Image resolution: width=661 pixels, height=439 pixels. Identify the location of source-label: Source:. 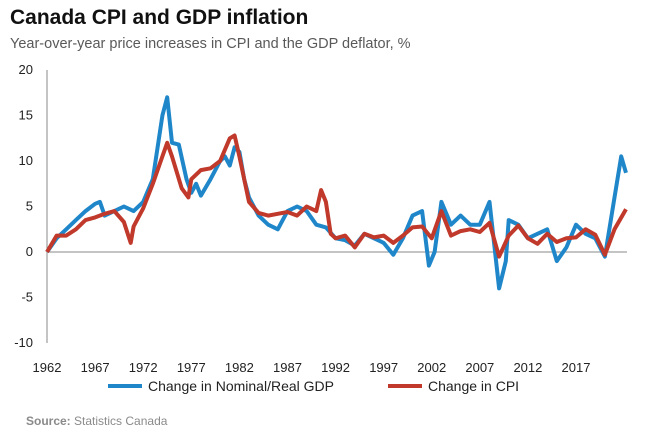
(48, 421).